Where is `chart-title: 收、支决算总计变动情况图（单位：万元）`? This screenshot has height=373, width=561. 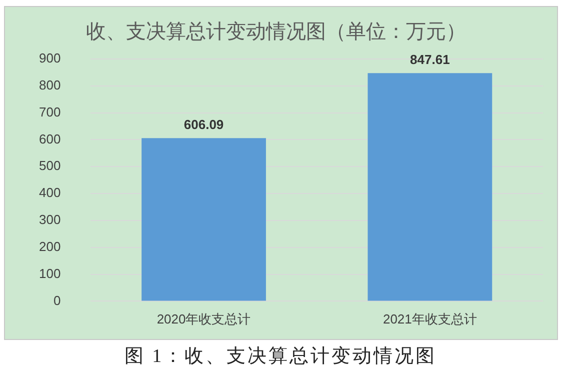 chart-title: 收、支决算总计变动情况图（单位：万元） is located at coordinates (276, 31).